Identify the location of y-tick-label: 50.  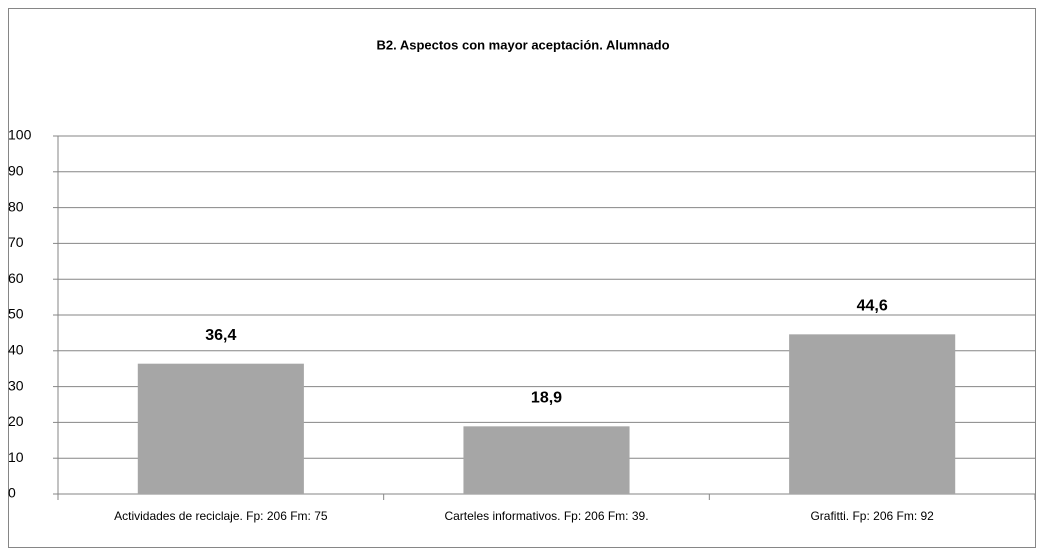
(16, 314).